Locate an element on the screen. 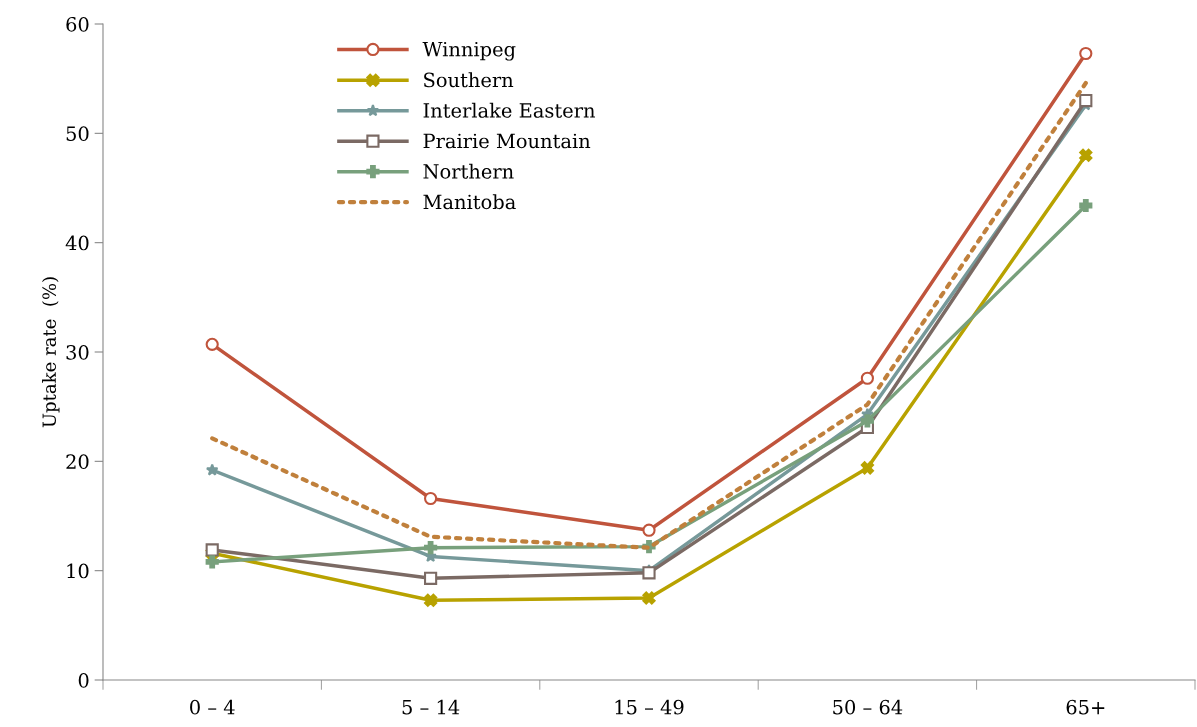  x-tick-label: 65+ is located at coordinates (1085, 707).